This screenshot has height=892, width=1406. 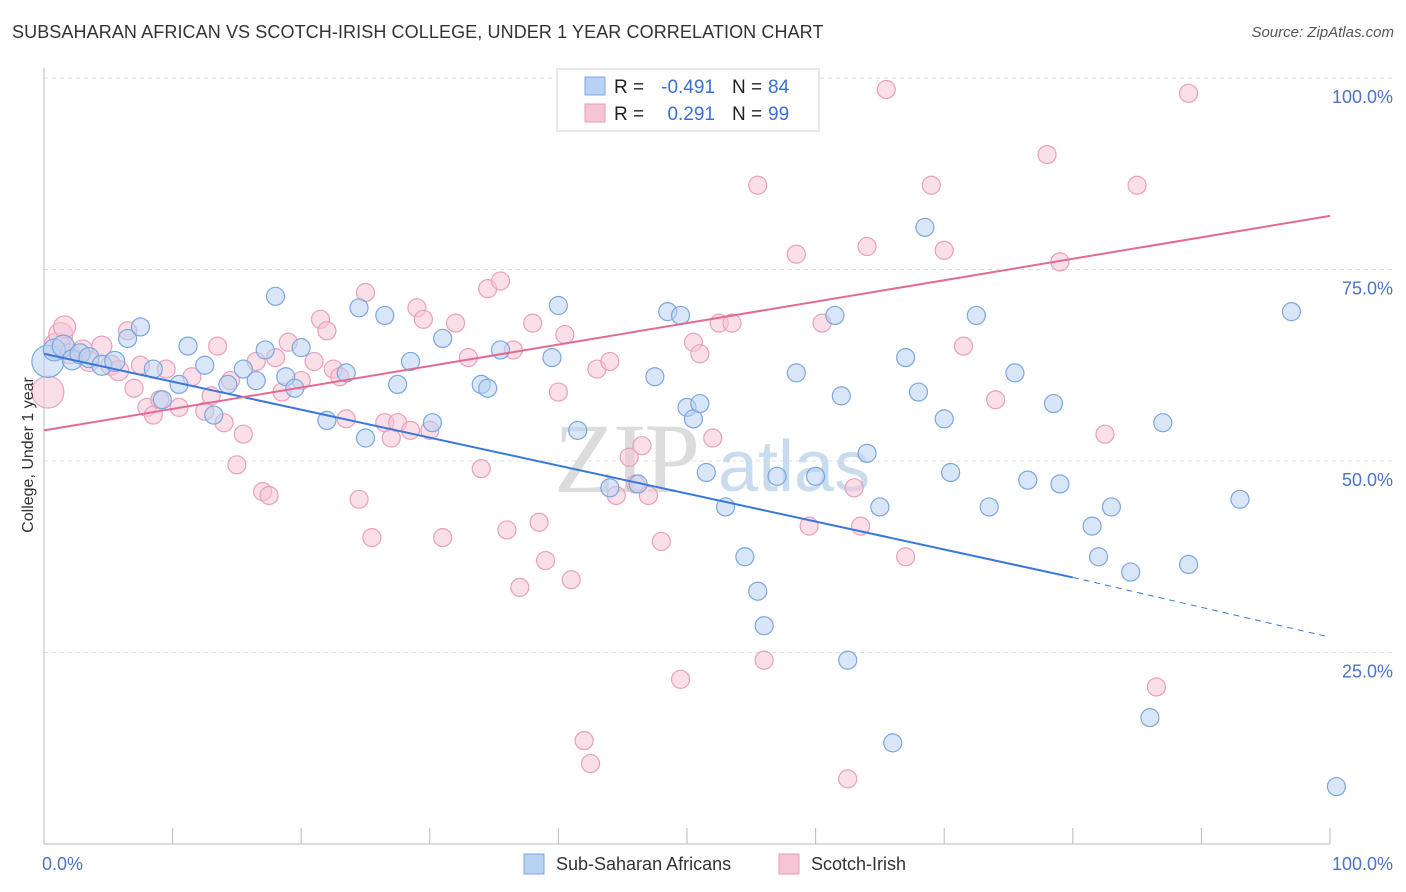 I want to click on y-tick-label-100: 100.0%, so click(x=1362, y=97).